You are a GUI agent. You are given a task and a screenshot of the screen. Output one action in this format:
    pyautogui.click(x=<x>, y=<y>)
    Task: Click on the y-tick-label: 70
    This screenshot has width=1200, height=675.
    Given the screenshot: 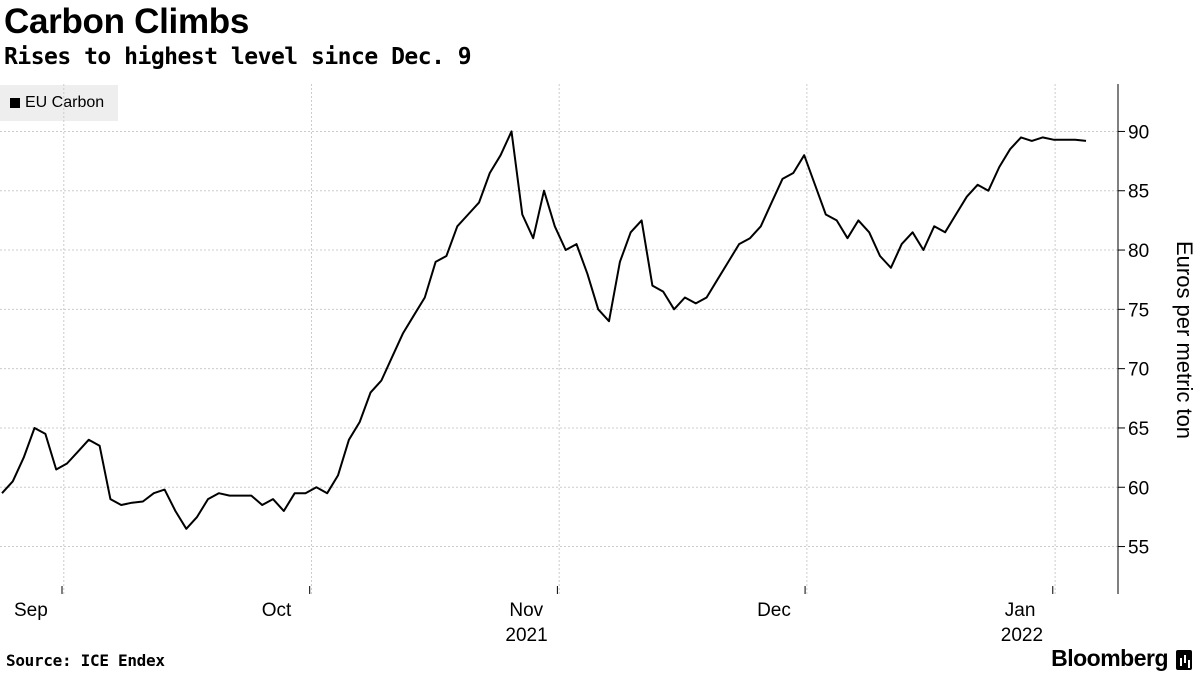 What is the action you would take?
    pyautogui.click(x=1138, y=370)
    